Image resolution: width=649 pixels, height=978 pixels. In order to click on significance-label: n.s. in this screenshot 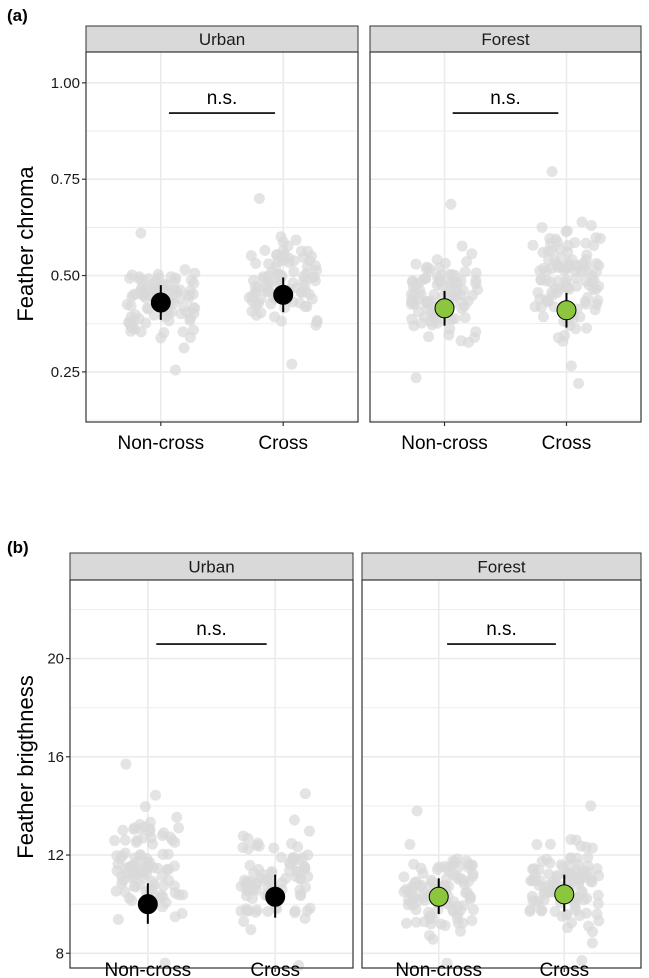, I will do `click(505, 98)`.